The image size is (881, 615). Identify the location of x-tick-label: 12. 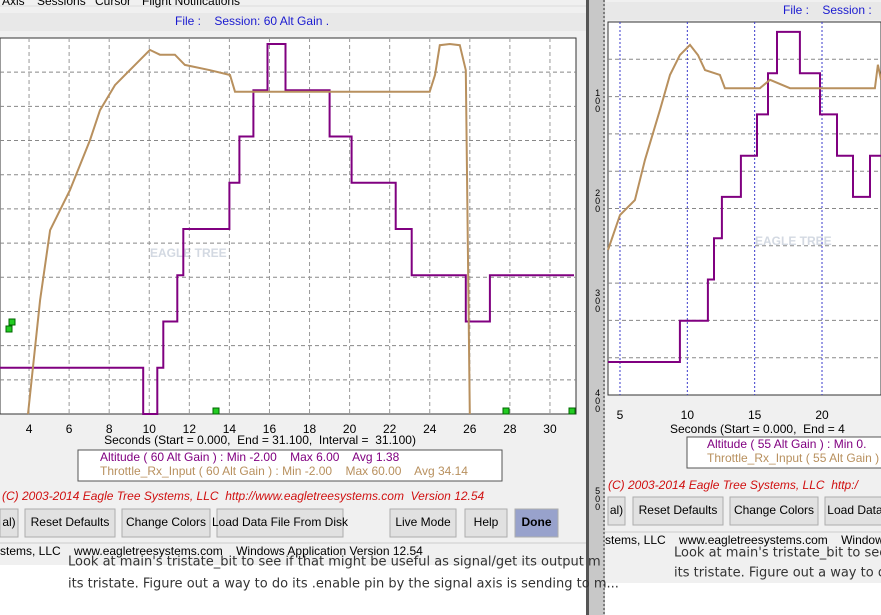
(190, 429).